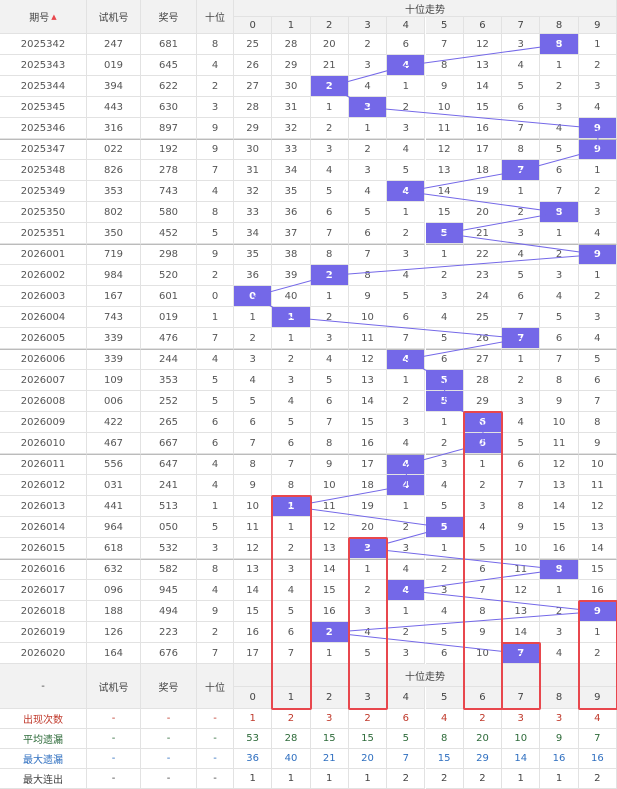  What do you see at coordinates (483, 275) in the screenshot?
I see `miss-cell: 23` at bounding box center [483, 275].